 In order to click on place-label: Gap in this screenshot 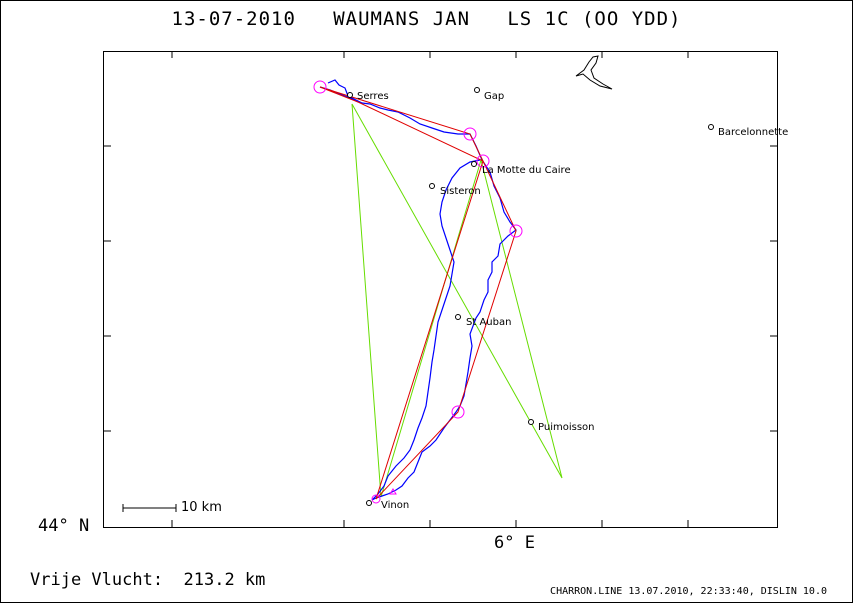, I will do `click(494, 96)`.